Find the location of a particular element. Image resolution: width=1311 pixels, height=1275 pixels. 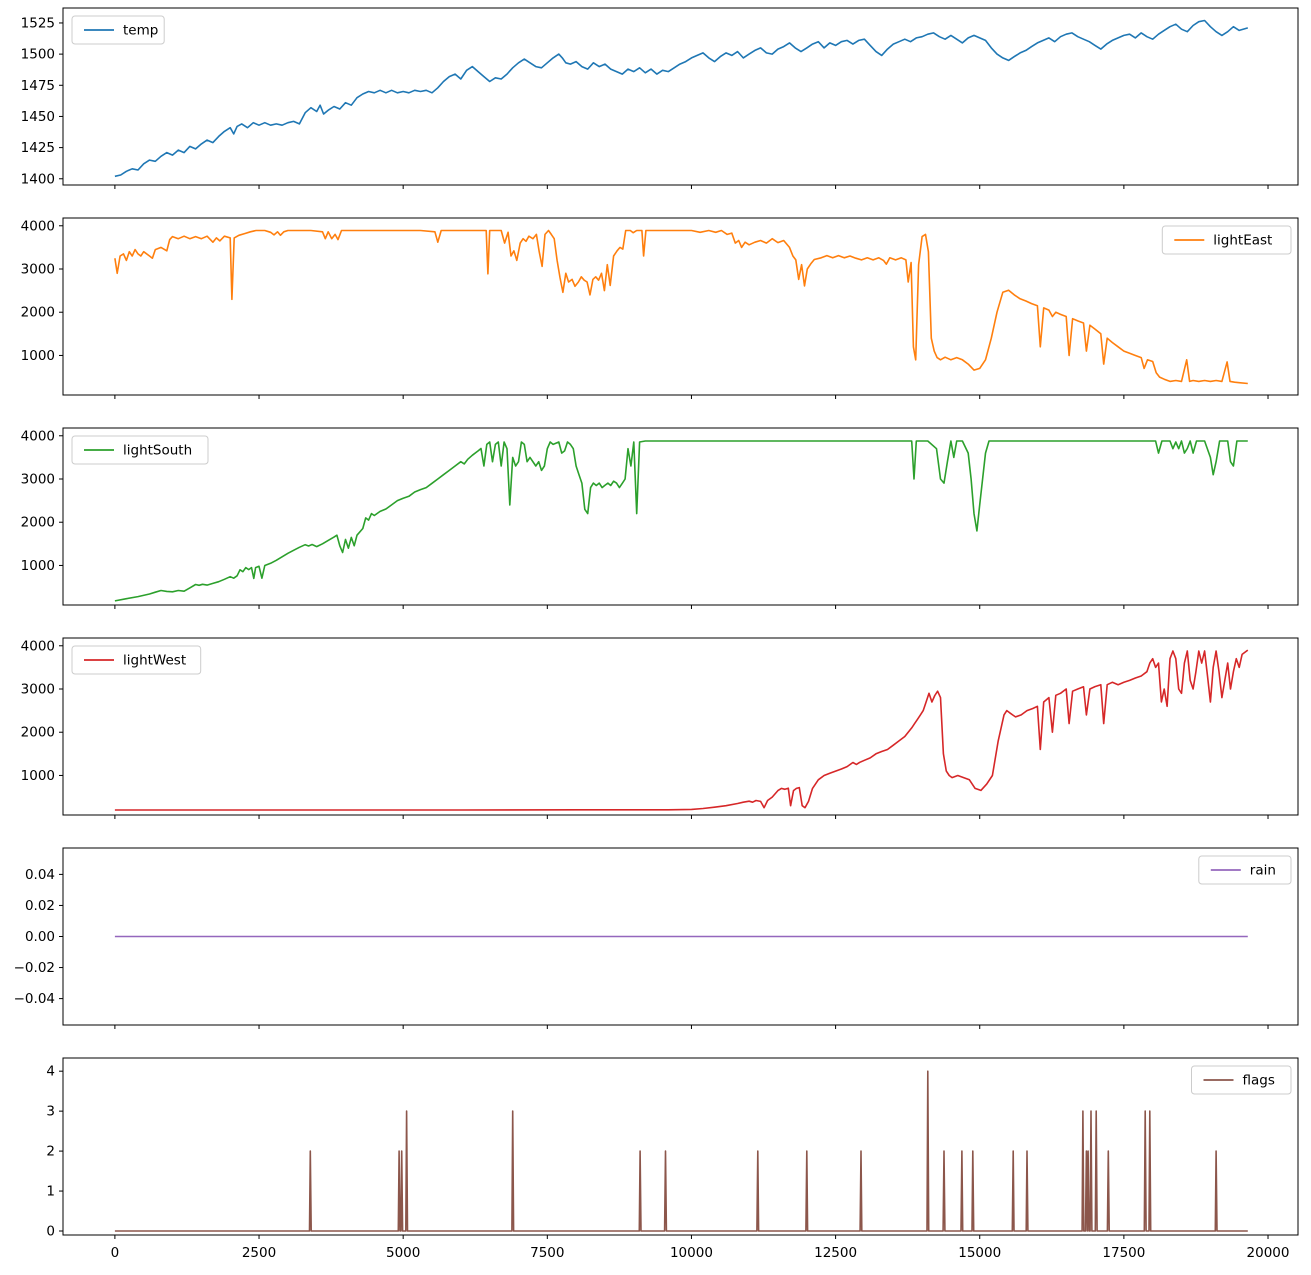

x-tick-label: 12500 is located at coordinates (835, 1253).